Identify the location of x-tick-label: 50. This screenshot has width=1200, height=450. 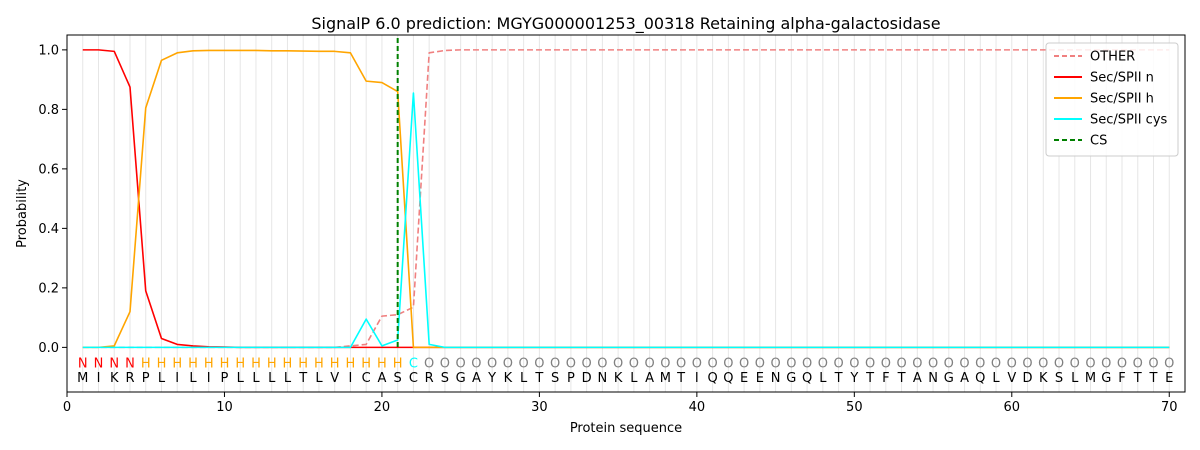
(854, 407).